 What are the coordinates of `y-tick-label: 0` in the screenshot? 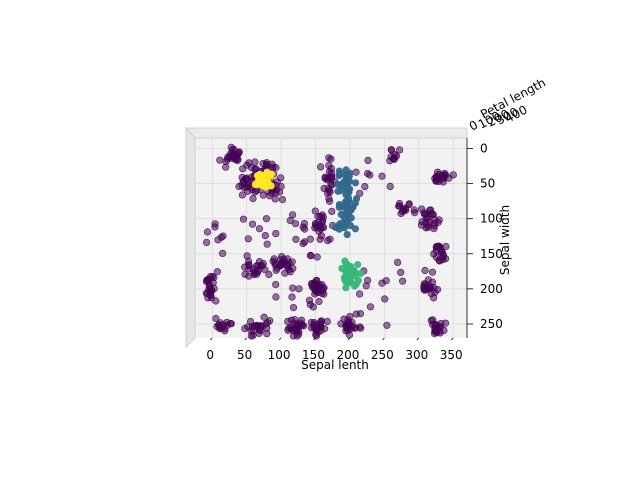 It's located at (484, 149).